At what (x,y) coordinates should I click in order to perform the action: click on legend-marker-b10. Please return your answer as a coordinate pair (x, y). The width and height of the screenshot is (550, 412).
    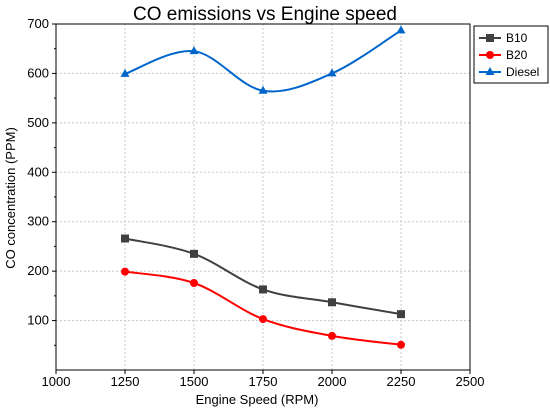
    Looking at the image, I should click on (490, 38).